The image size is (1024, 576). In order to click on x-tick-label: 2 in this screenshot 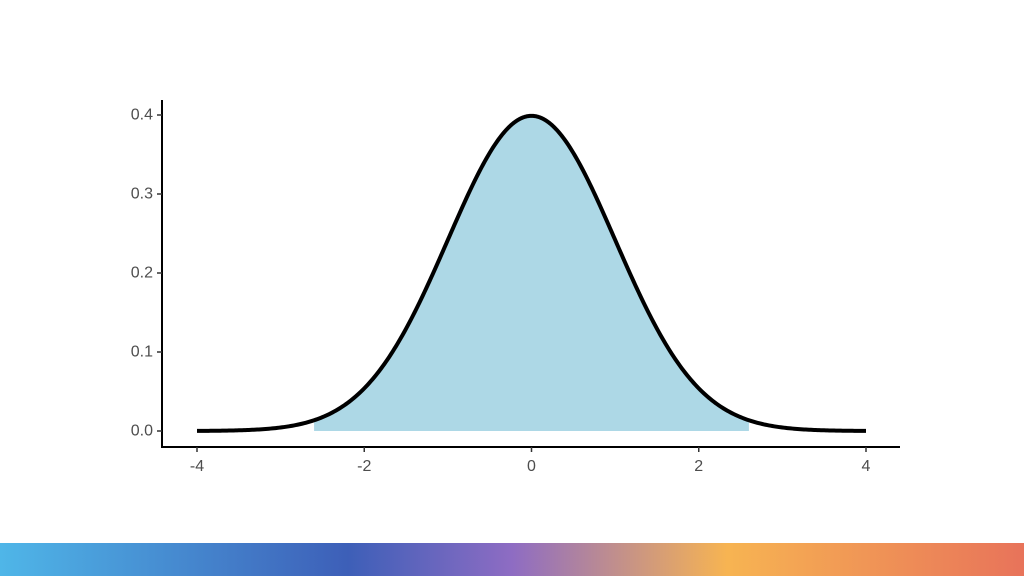, I will do `click(698, 466)`.